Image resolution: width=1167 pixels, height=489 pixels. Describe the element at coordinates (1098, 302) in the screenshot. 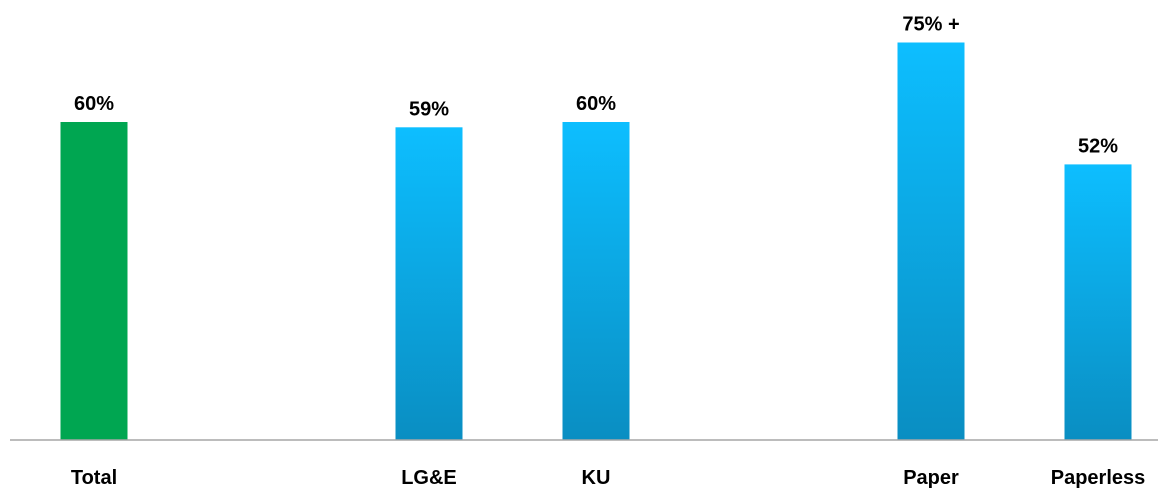

I see `bar-paperless` at that location.